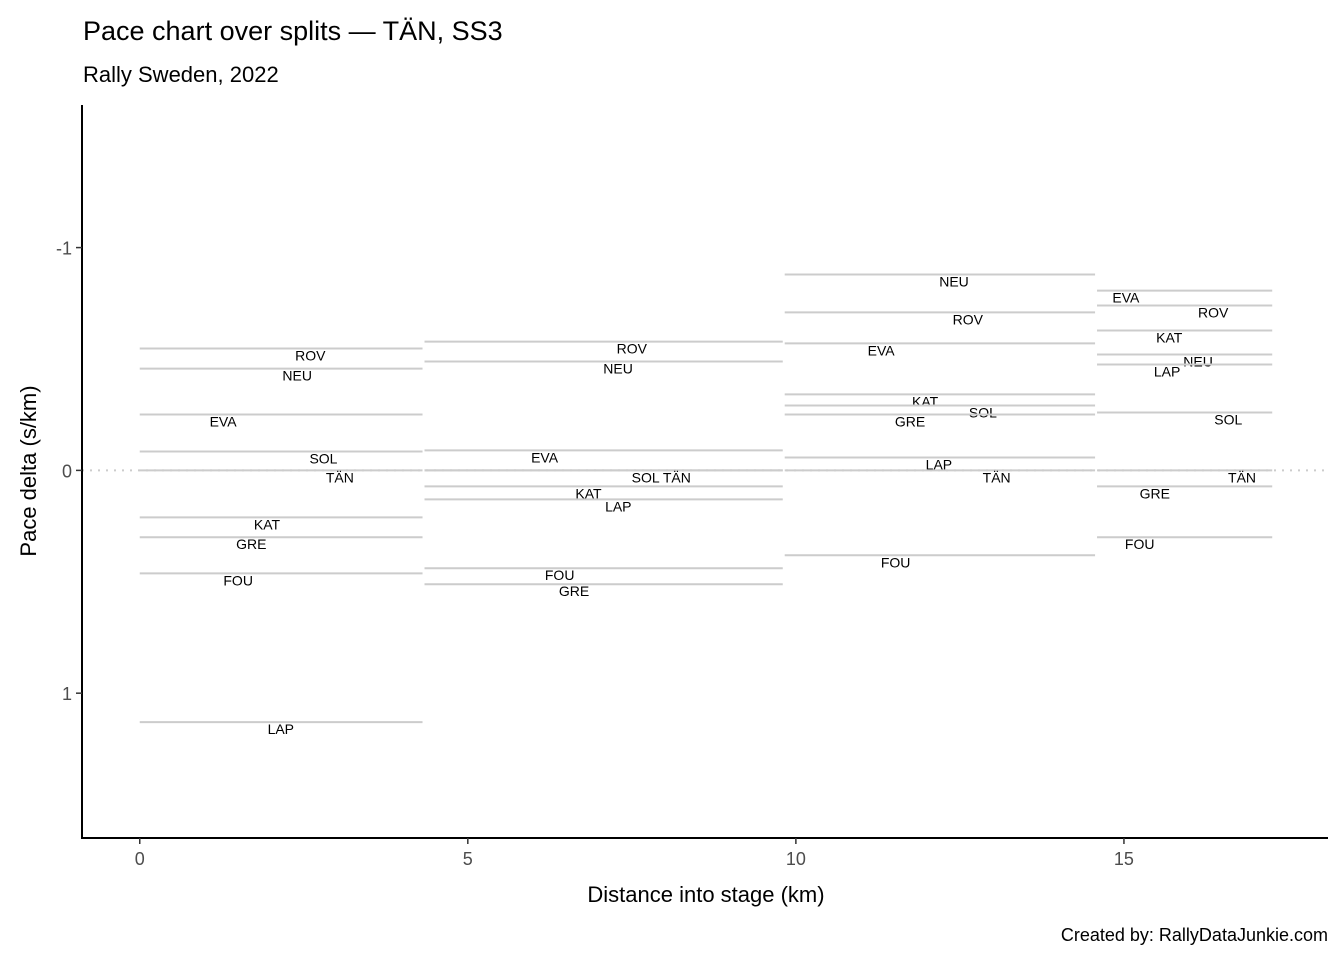 Image resolution: width=1344 pixels, height=965 pixels. Describe the element at coordinates (545, 457) in the screenshot. I see `driver-label-EVA-1: EVA` at that location.